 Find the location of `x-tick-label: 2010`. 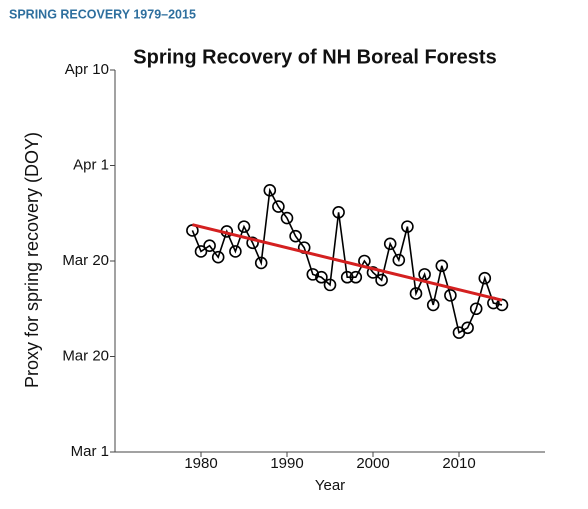

x-tick-label: 2010 is located at coordinates (458, 463).